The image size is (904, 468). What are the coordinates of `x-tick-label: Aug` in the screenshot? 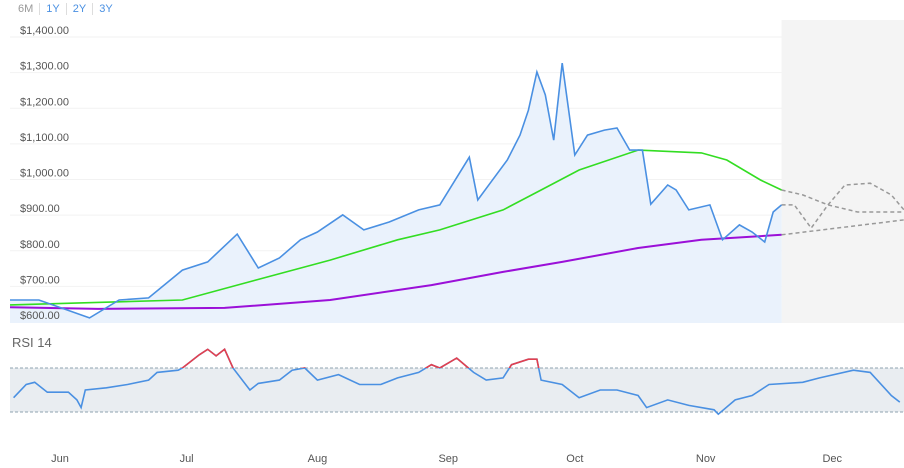 It's located at (318, 459).